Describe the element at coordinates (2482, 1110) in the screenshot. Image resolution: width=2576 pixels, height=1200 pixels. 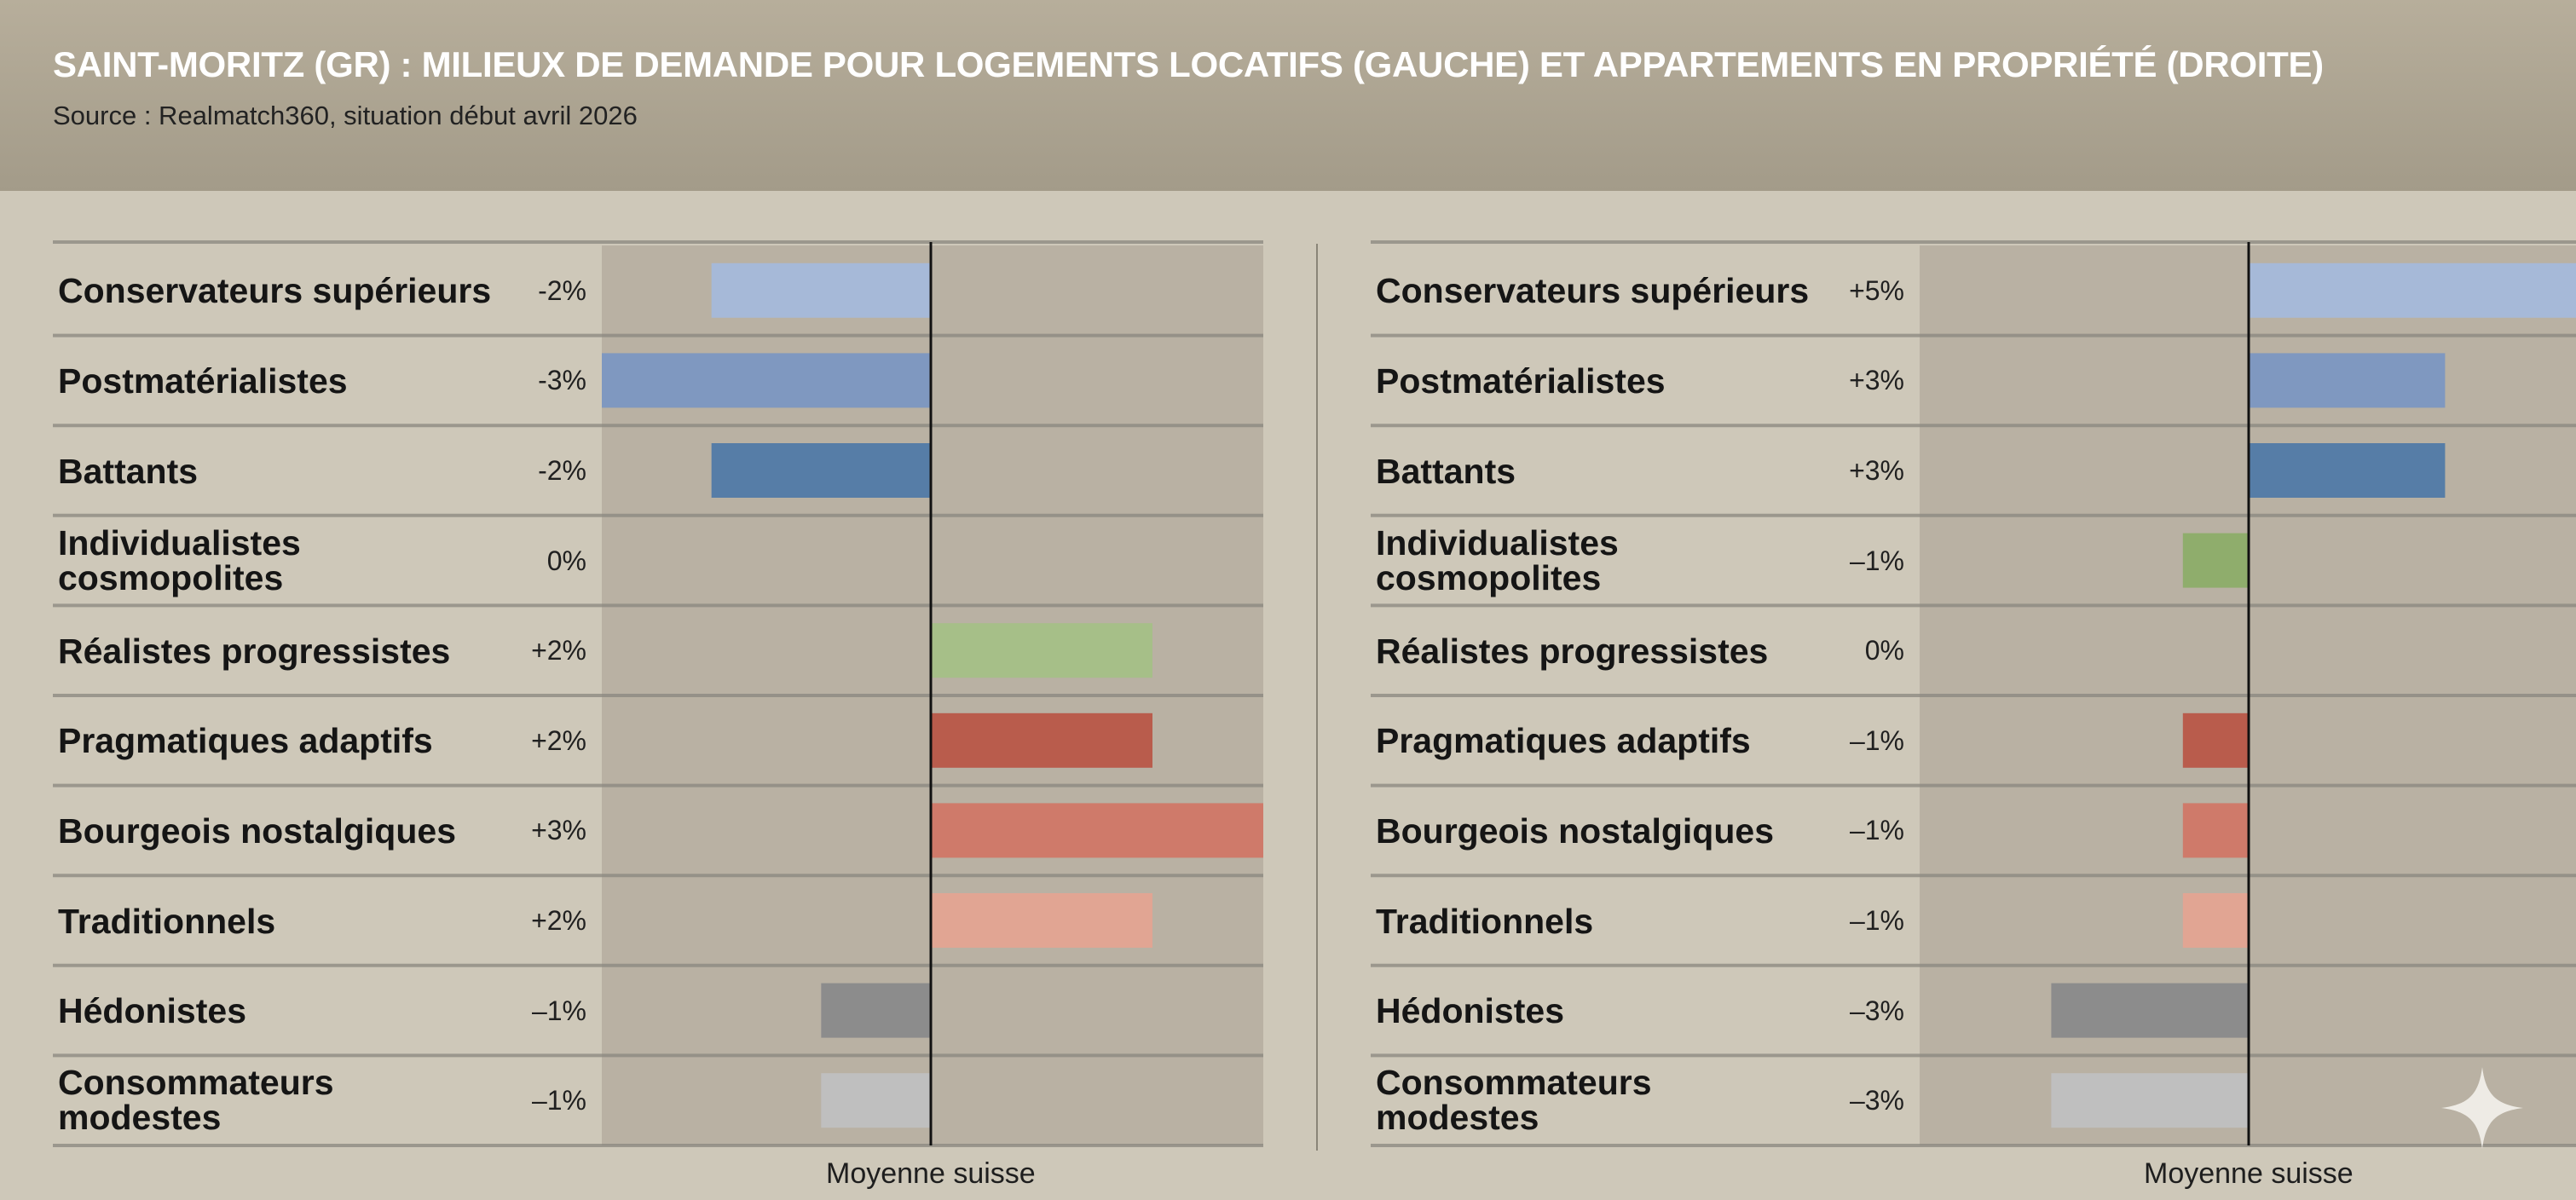
I see `sparkle-icon` at that location.